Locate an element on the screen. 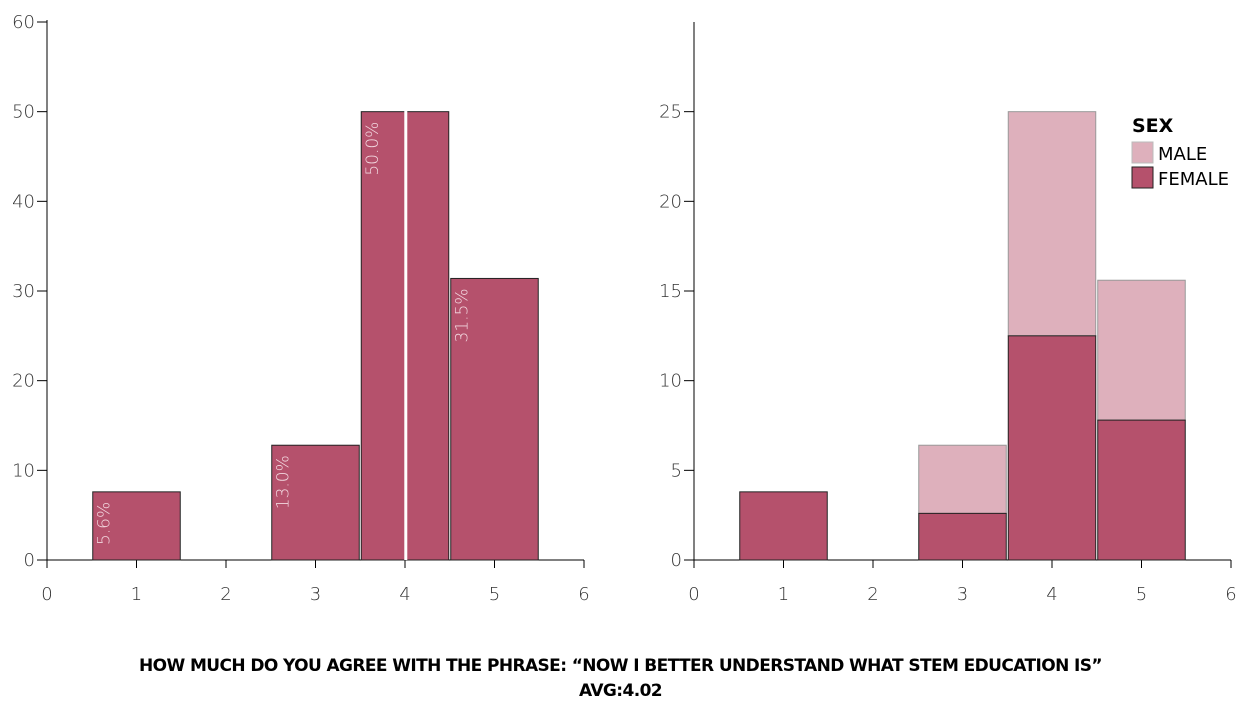 The image size is (1241, 702). y-tick-label: 25 is located at coordinates (670, 112).